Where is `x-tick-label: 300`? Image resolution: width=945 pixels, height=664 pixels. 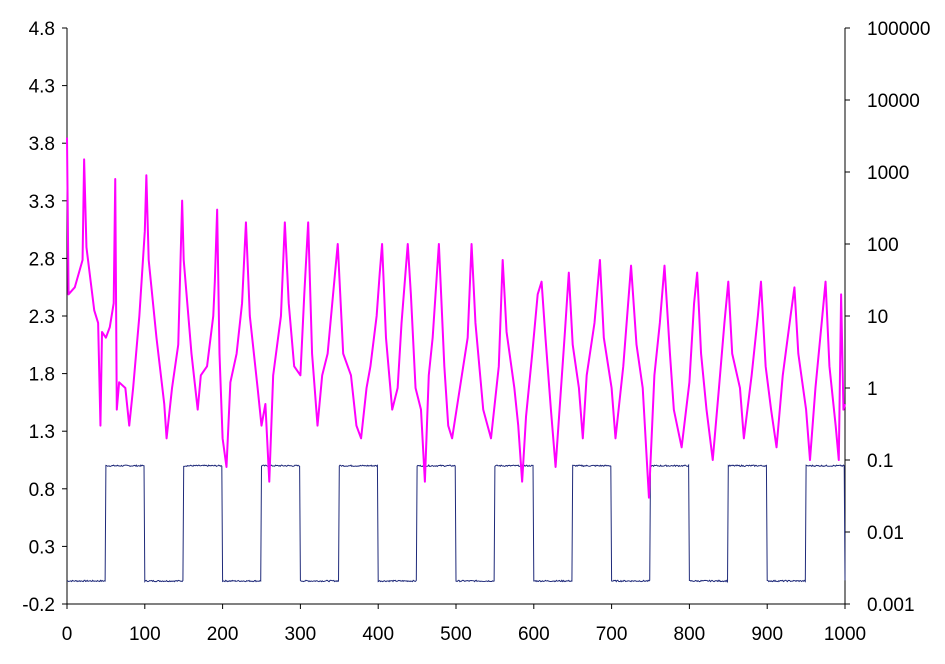
x-tick-label: 300 is located at coordinates (301, 634).